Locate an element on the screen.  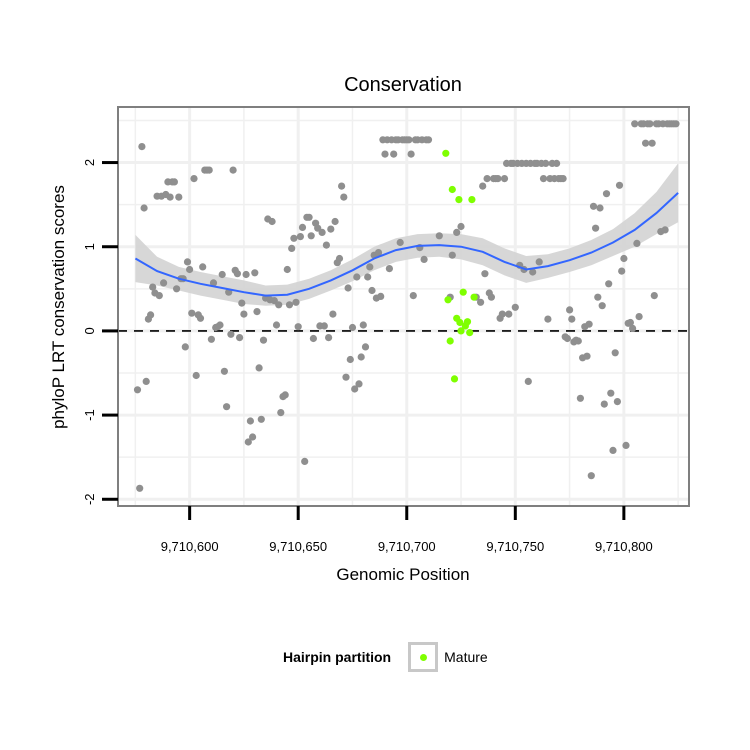
smooth-line is located at coordinates (406, 244).